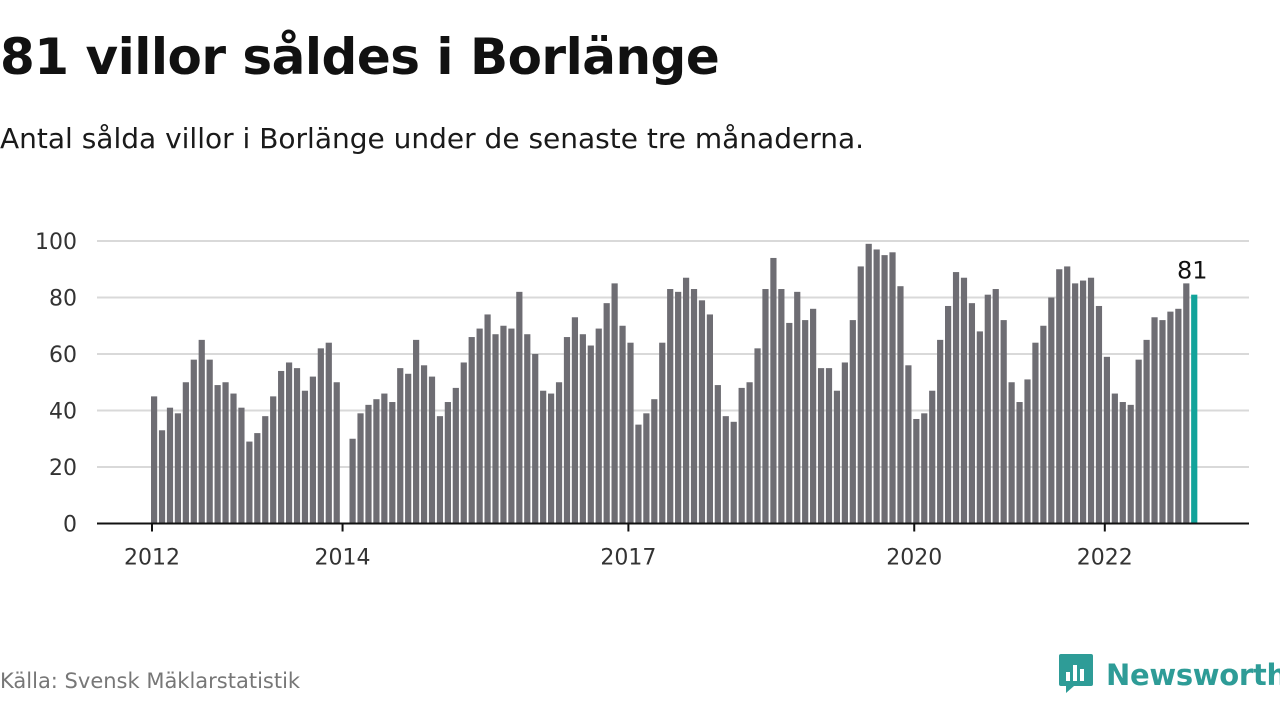  I want to click on y-tick-label: 60, so click(63, 355).